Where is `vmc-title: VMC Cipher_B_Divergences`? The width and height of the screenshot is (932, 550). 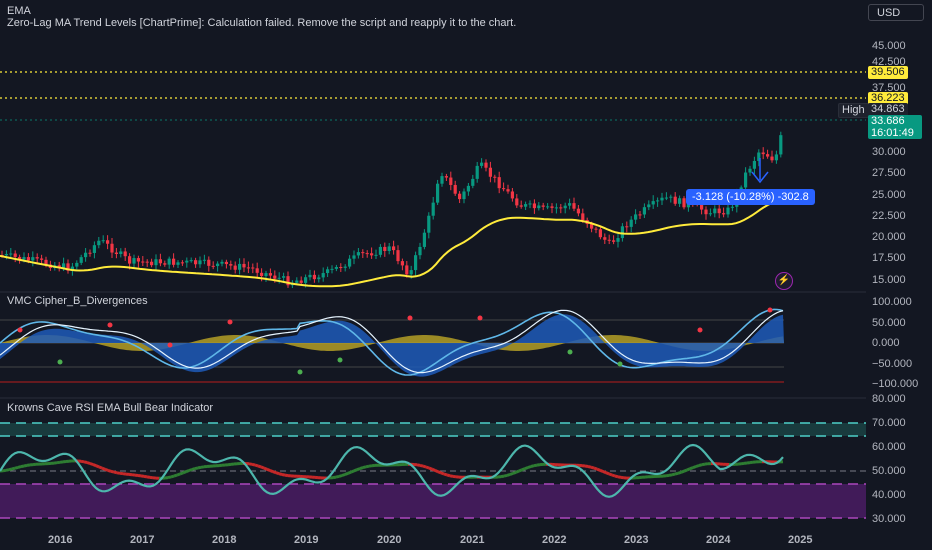
vmc-title: VMC Cipher_B_Divergences is located at coordinates (77, 301).